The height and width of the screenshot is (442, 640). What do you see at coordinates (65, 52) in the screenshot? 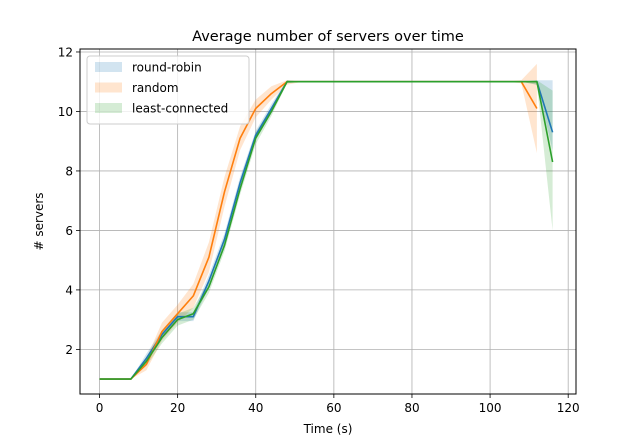
I see `y-tick-label: 12` at bounding box center [65, 52].